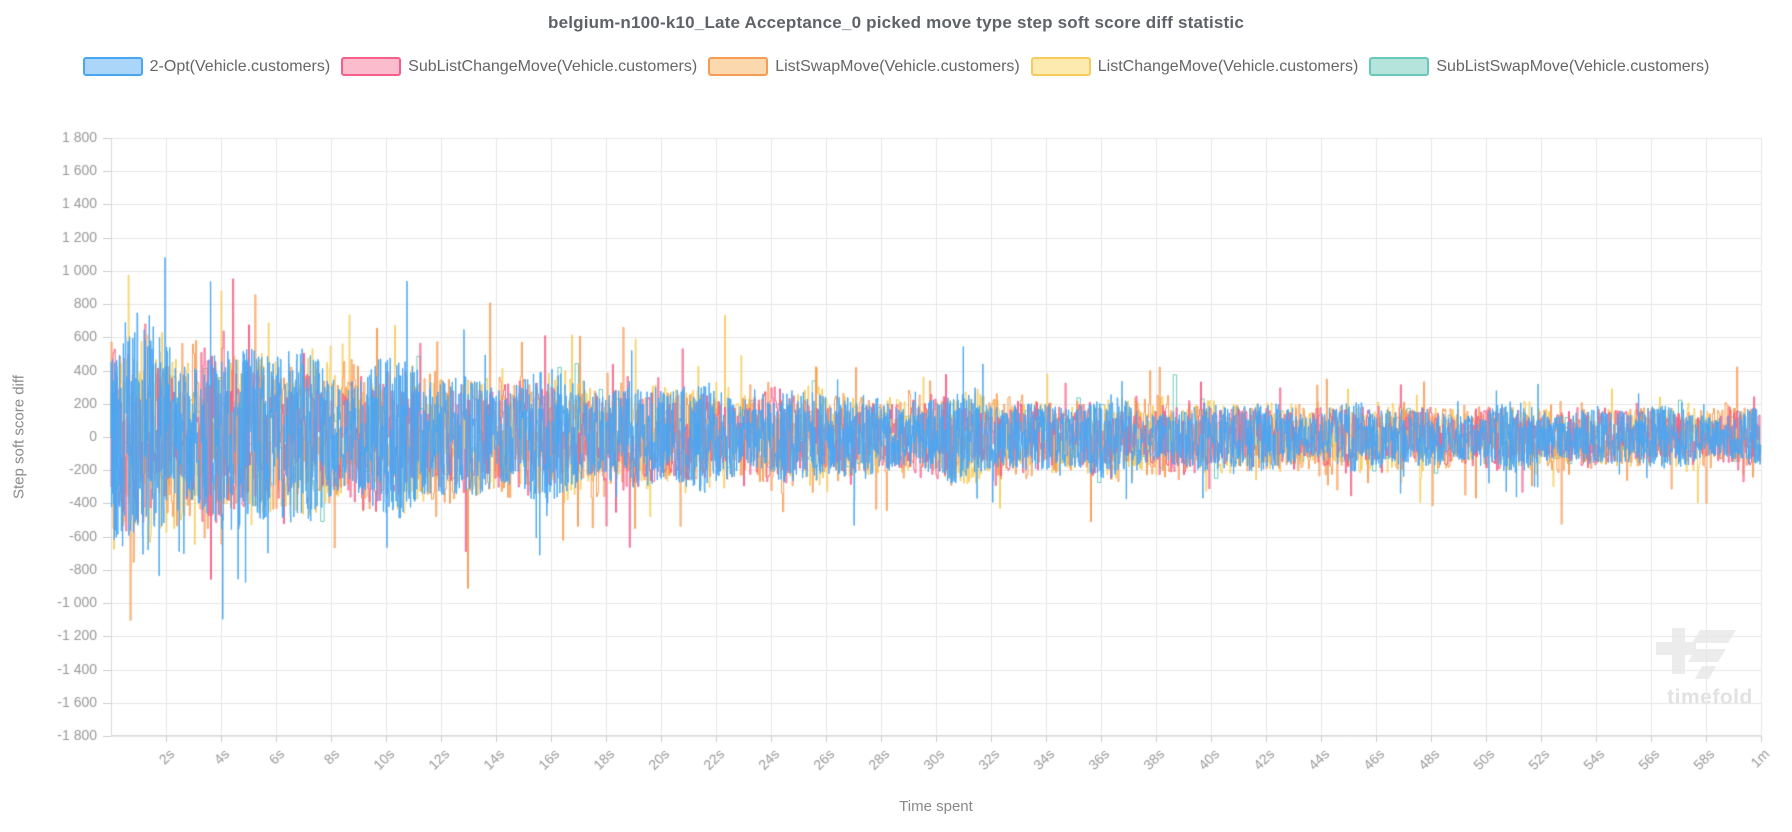  I want to click on x-axis-title: Time spent, so click(936, 806).